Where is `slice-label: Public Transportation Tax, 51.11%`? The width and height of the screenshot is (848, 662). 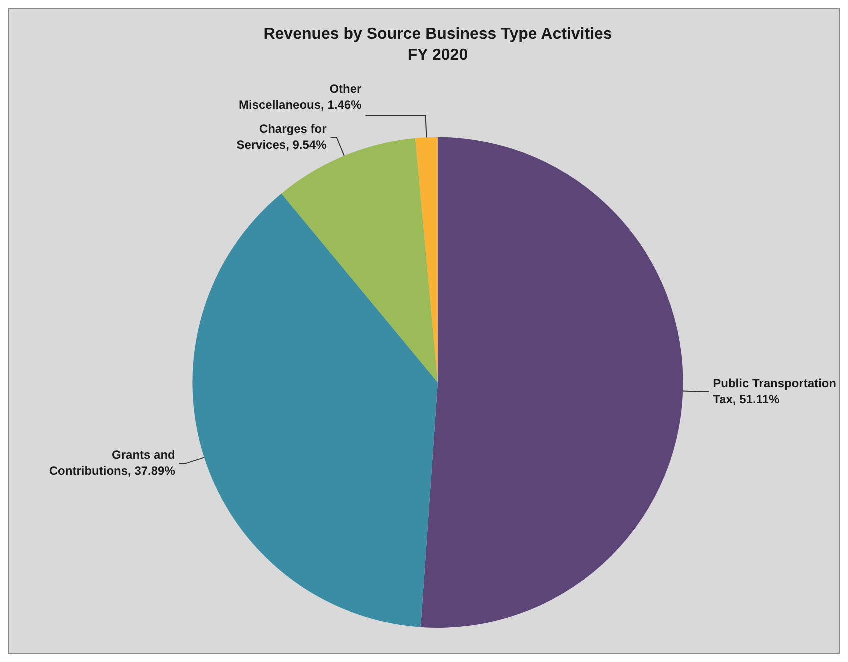 slice-label: Public Transportation Tax, 51.11% is located at coordinates (774, 391).